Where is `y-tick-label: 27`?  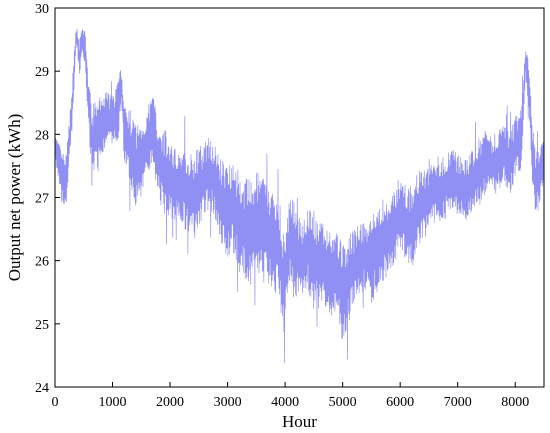
y-tick-label: 27 is located at coordinates (42, 199).